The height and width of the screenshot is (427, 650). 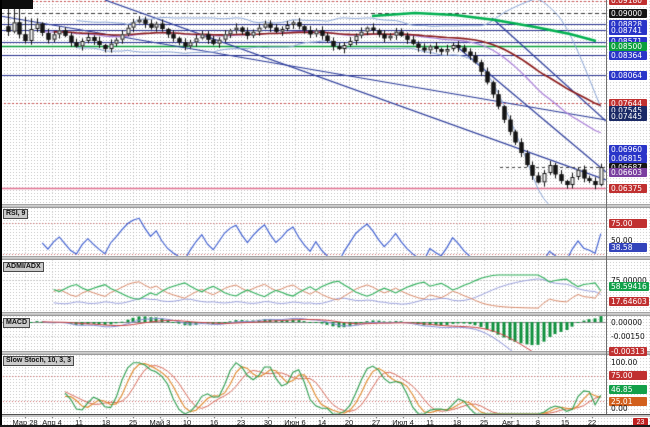 What do you see at coordinates (25, 422) in the screenshot?
I see `time-label: Мар 28` at bounding box center [25, 422].